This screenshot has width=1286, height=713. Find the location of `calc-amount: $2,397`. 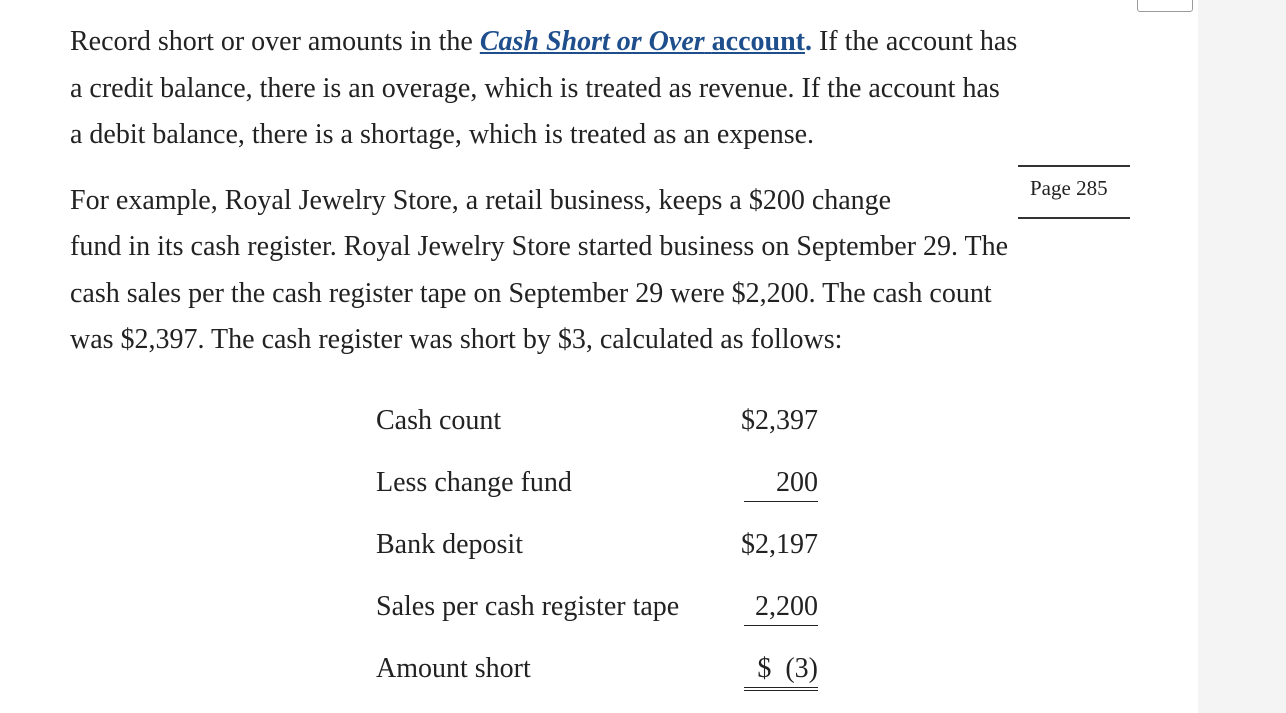

calc-amount: $2,397 is located at coordinates (779, 421).